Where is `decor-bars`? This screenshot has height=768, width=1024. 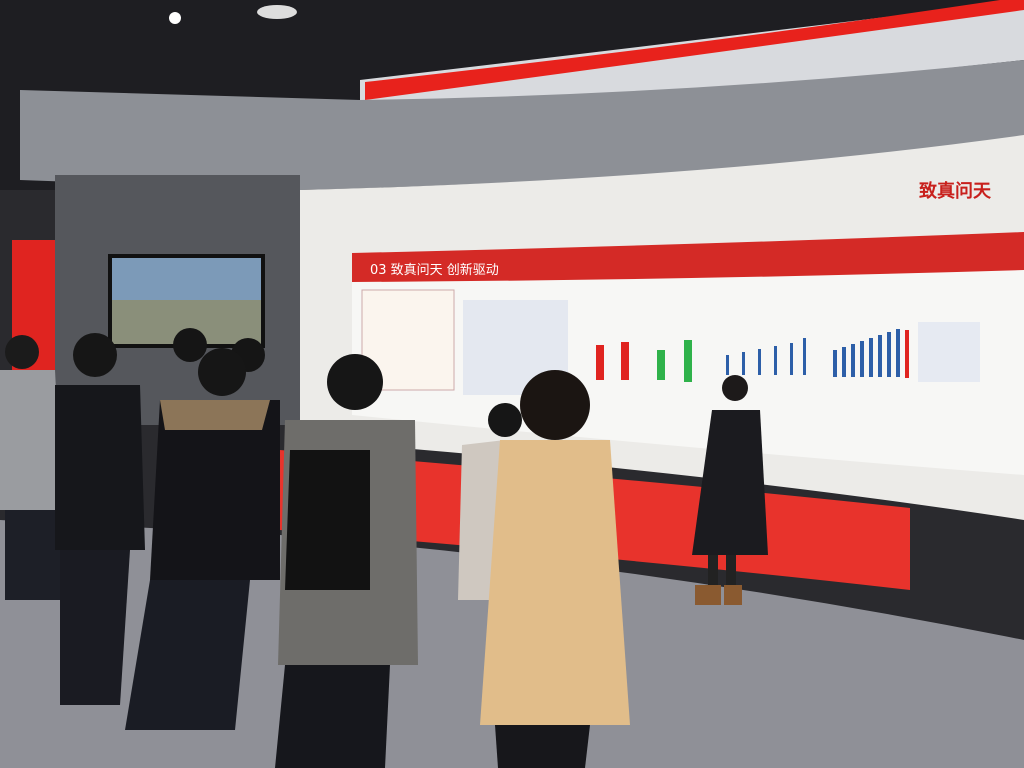
decor-bars is located at coordinates (813, 353).